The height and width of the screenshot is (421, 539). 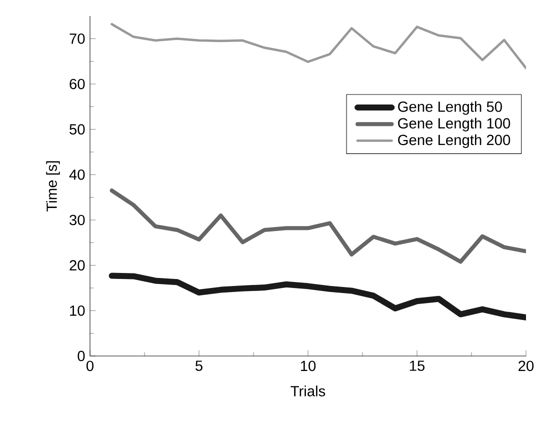 What do you see at coordinates (199, 365) in the screenshot?
I see `x-tick-label: 5` at bounding box center [199, 365].